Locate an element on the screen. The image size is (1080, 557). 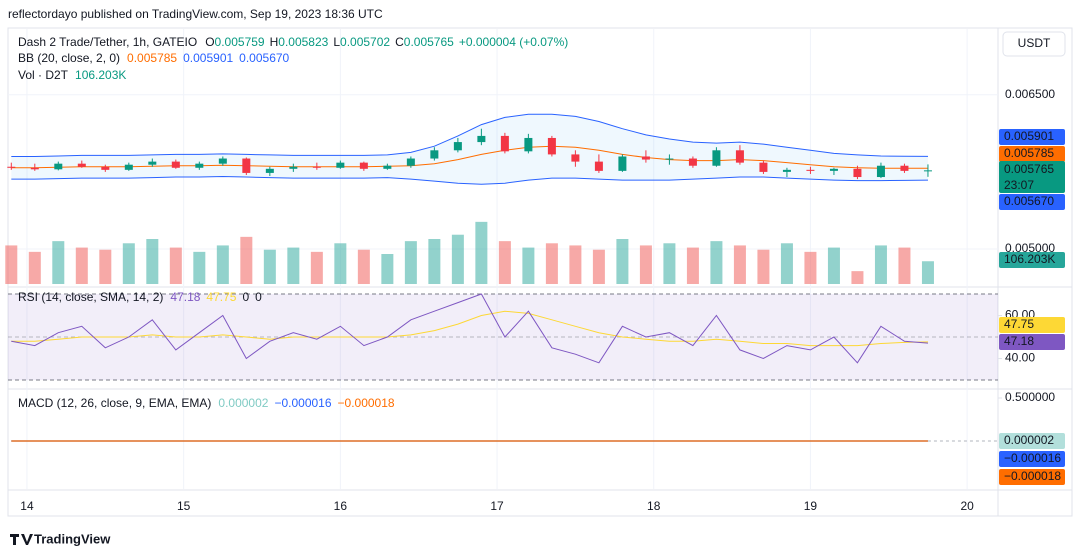
y-tick-label: 0.005000 is located at coordinates (1030, 248).